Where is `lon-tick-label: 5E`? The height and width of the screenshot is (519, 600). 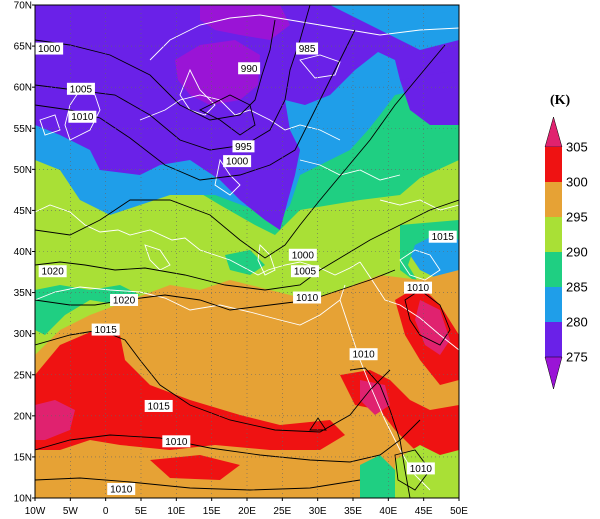 lon-tick-label: 5E is located at coordinates (141, 511).